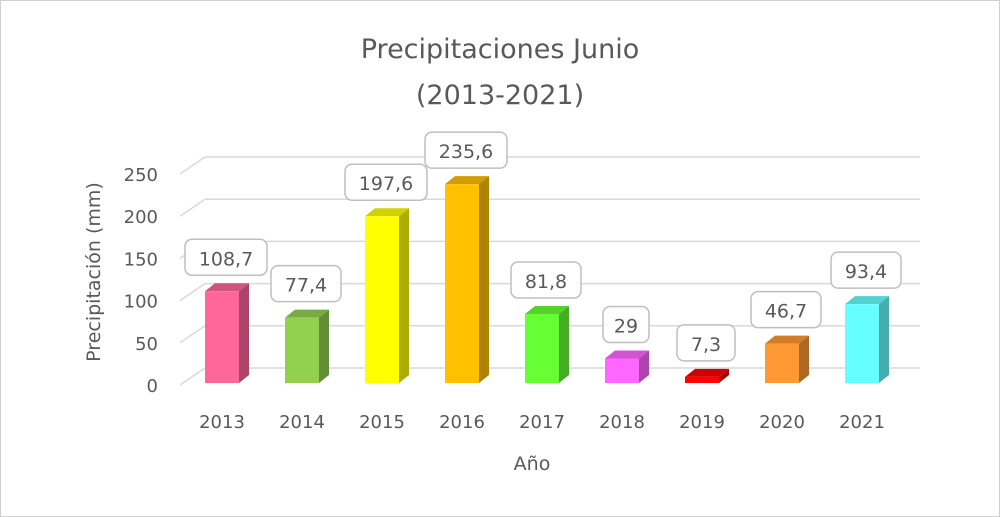  Describe the element at coordinates (626, 327) in the screenshot. I see `data-label: 29` at that location.